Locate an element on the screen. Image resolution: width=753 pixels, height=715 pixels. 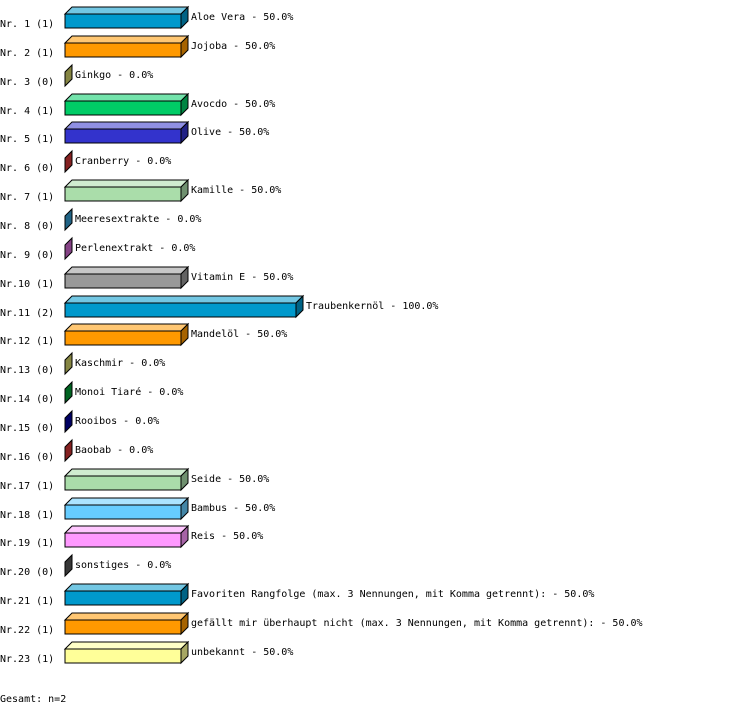
row-label: Nr. 3 (0) is located at coordinates (27, 82).